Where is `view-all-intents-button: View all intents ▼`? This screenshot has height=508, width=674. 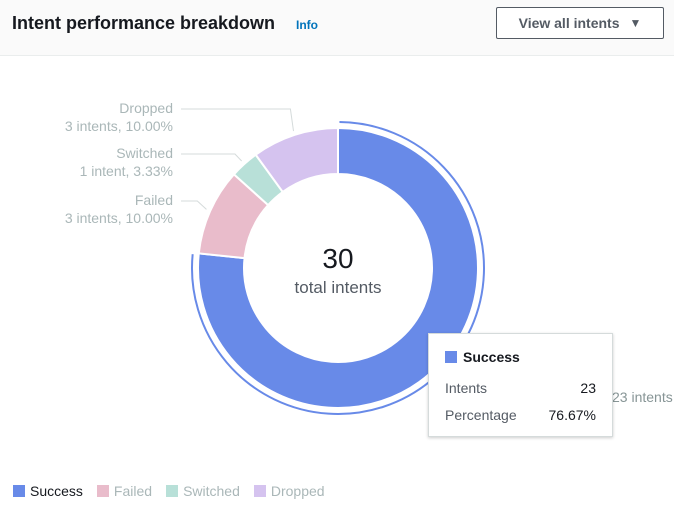
view-all-intents-button: View all intents ▼ is located at coordinates (580, 23).